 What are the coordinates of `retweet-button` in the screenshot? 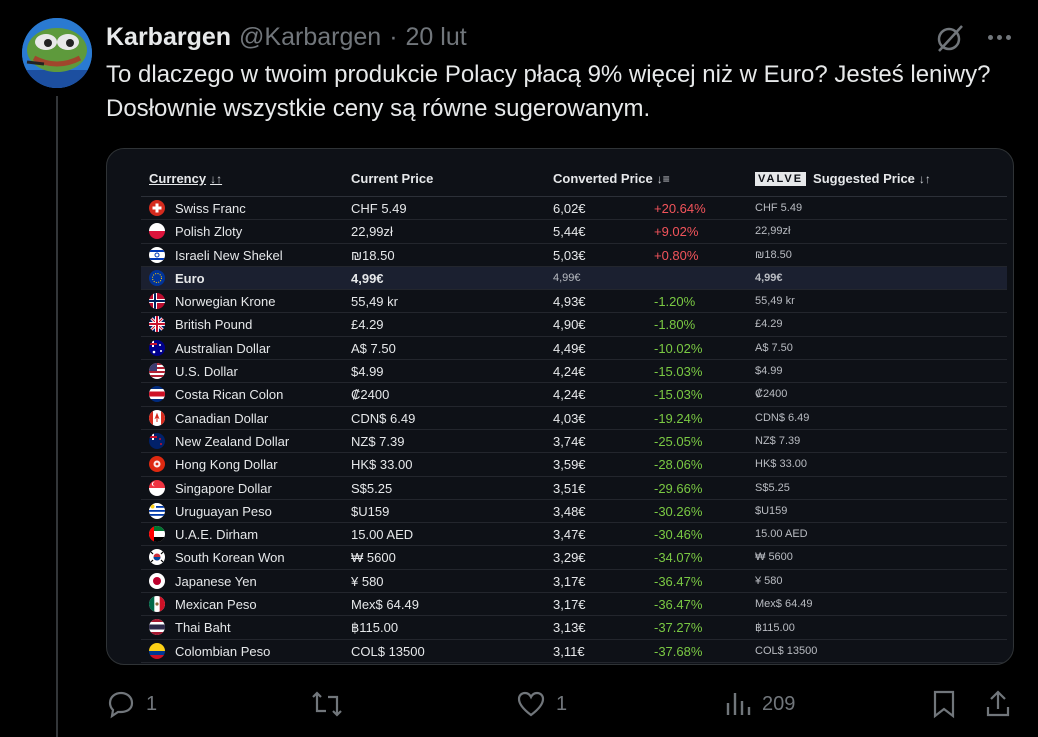 It's located at (332, 704).